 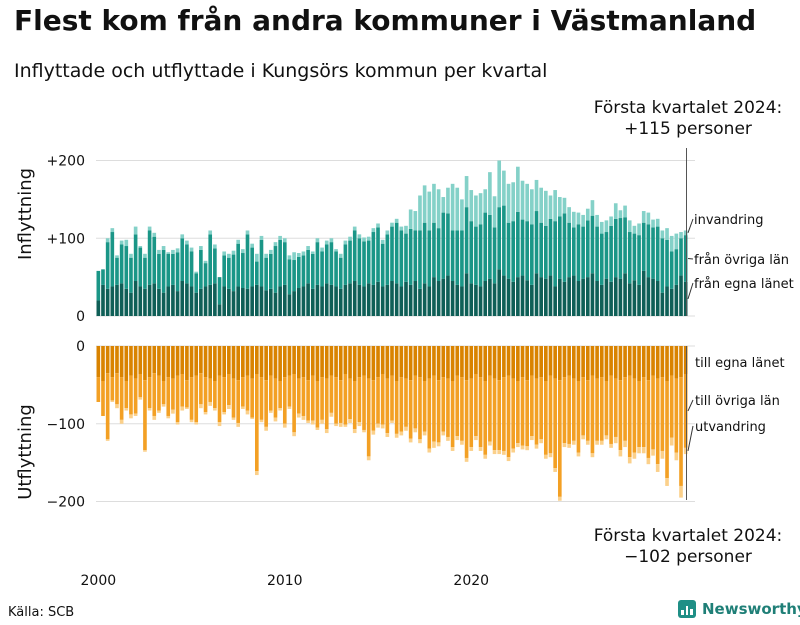 I want to click on leader-line-out, so click(x=690, y=438).